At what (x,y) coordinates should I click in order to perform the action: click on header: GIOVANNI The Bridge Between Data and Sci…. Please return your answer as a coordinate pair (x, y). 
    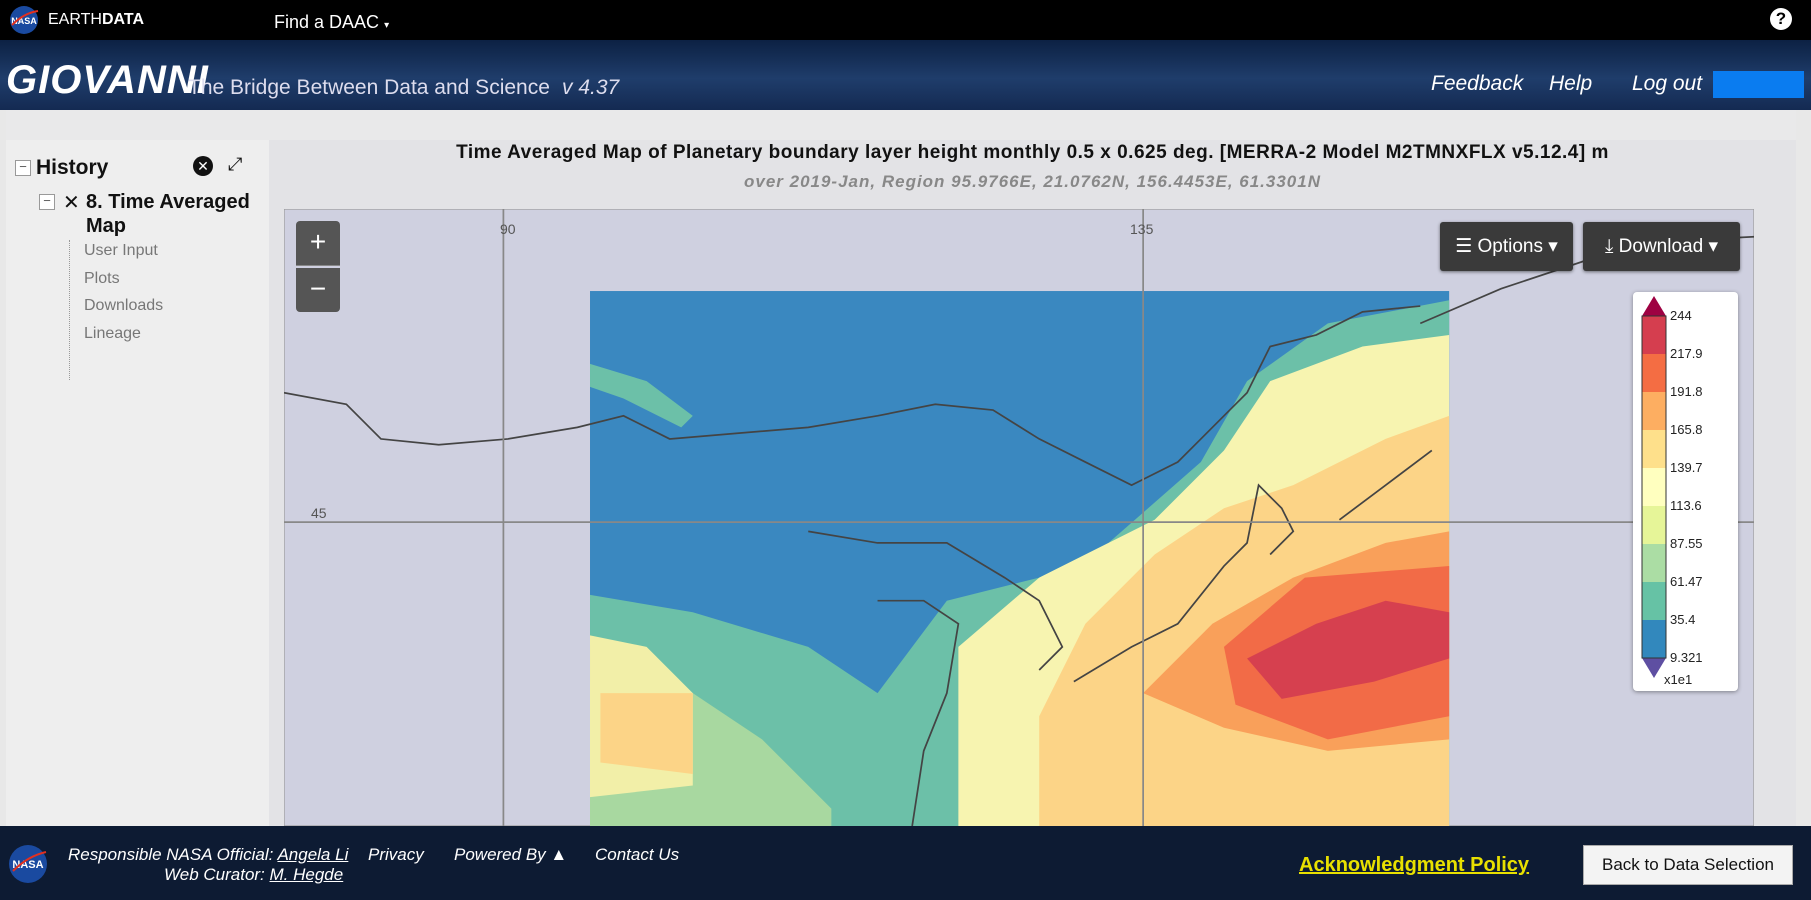
    Looking at the image, I should click on (905, 75).